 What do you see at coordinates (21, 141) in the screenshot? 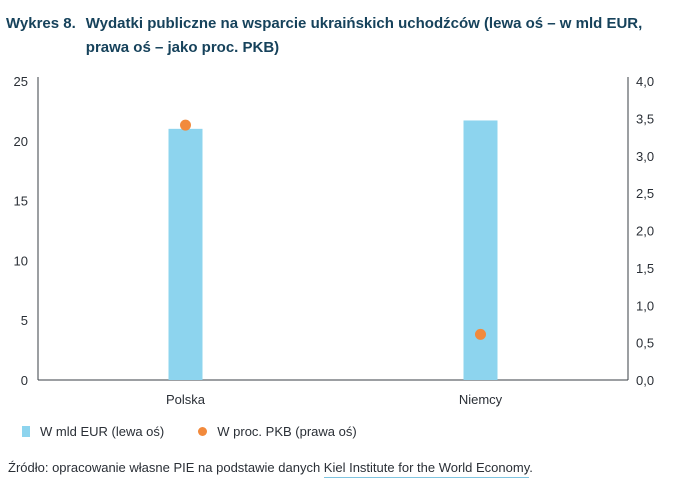
I see `y-left-tick-label: 20` at bounding box center [21, 141].